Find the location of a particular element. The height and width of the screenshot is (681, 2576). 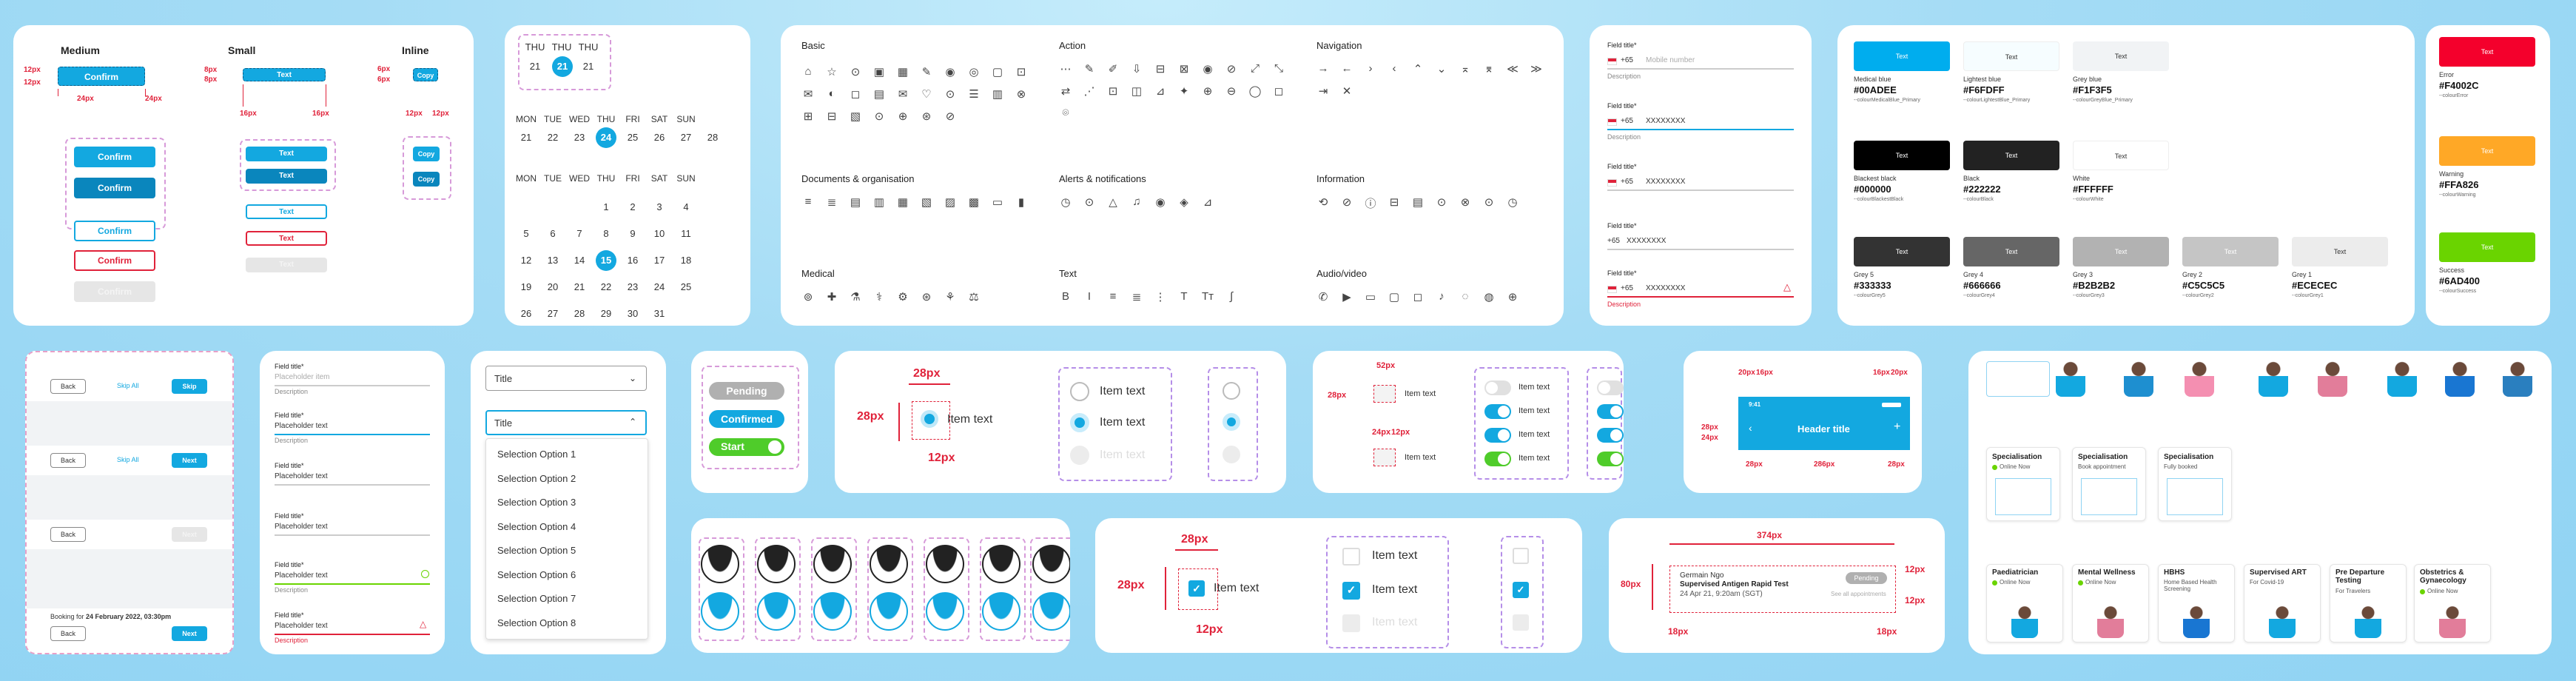

date-cell-selected: 15 is located at coordinates (606, 261).